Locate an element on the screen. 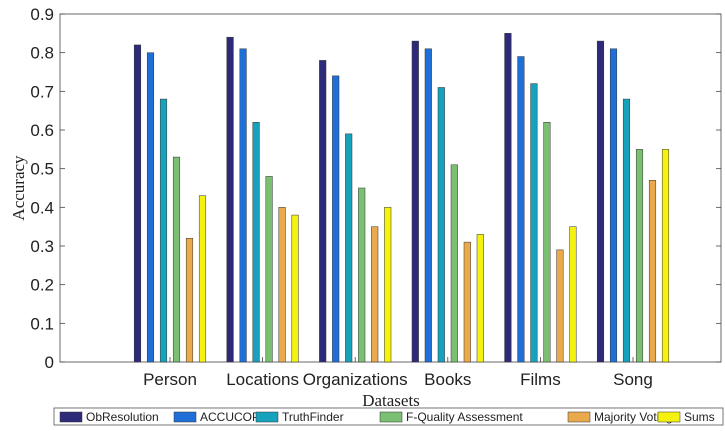 Image resolution: width=725 pixels, height=431 pixels. bar-films-obresolution is located at coordinates (508, 198).